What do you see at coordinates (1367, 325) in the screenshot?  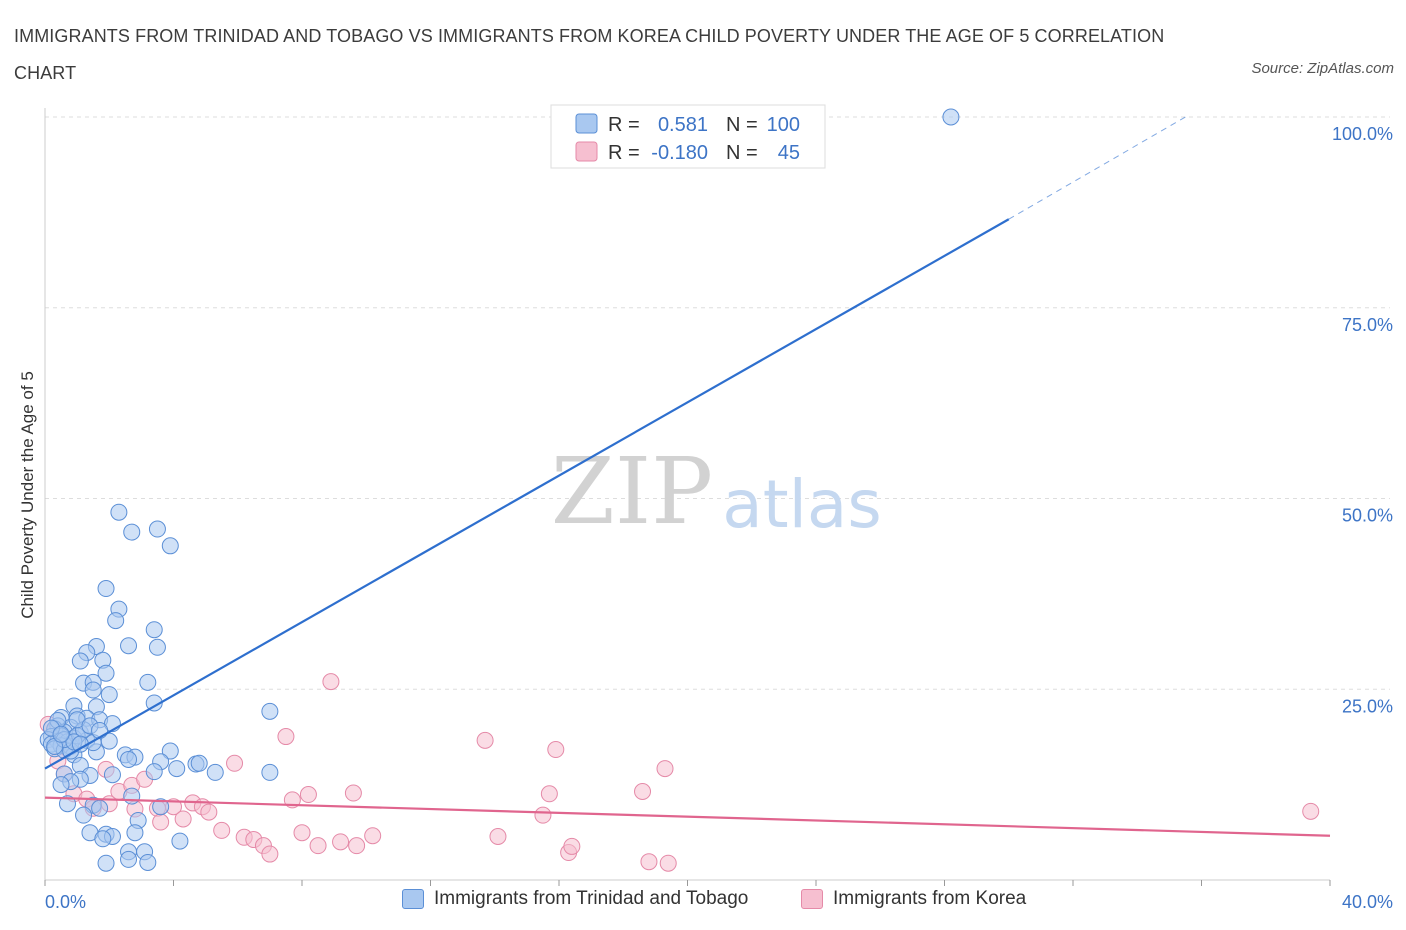 I see `y-tick-label-2: 75.0%` at bounding box center [1367, 325].